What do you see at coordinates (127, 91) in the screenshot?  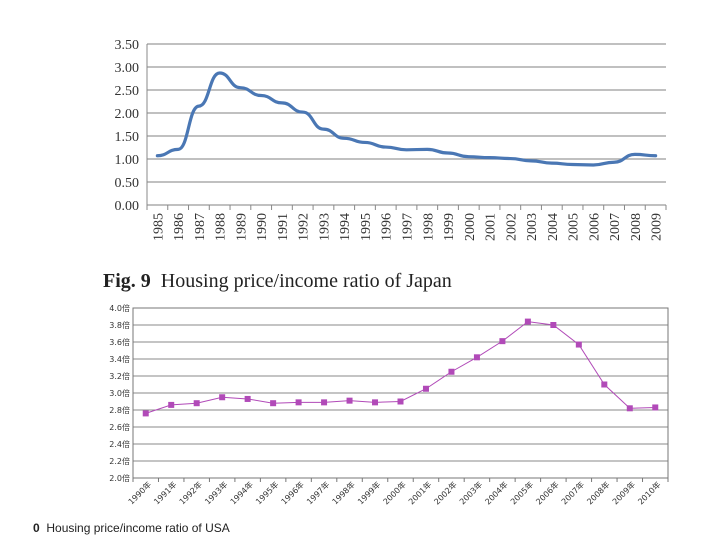 I see `y-tick-label: 2.50` at bounding box center [127, 91].